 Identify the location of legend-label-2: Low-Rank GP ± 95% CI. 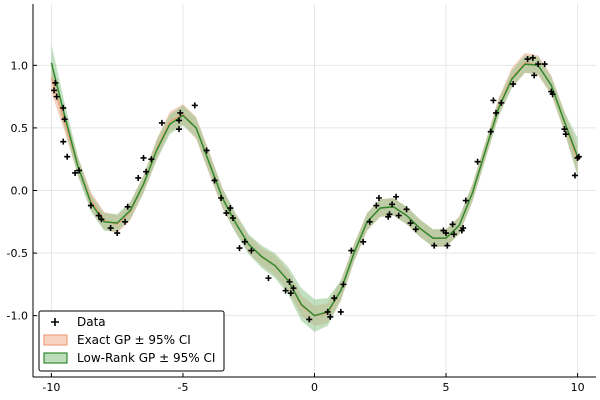
(146, 358).